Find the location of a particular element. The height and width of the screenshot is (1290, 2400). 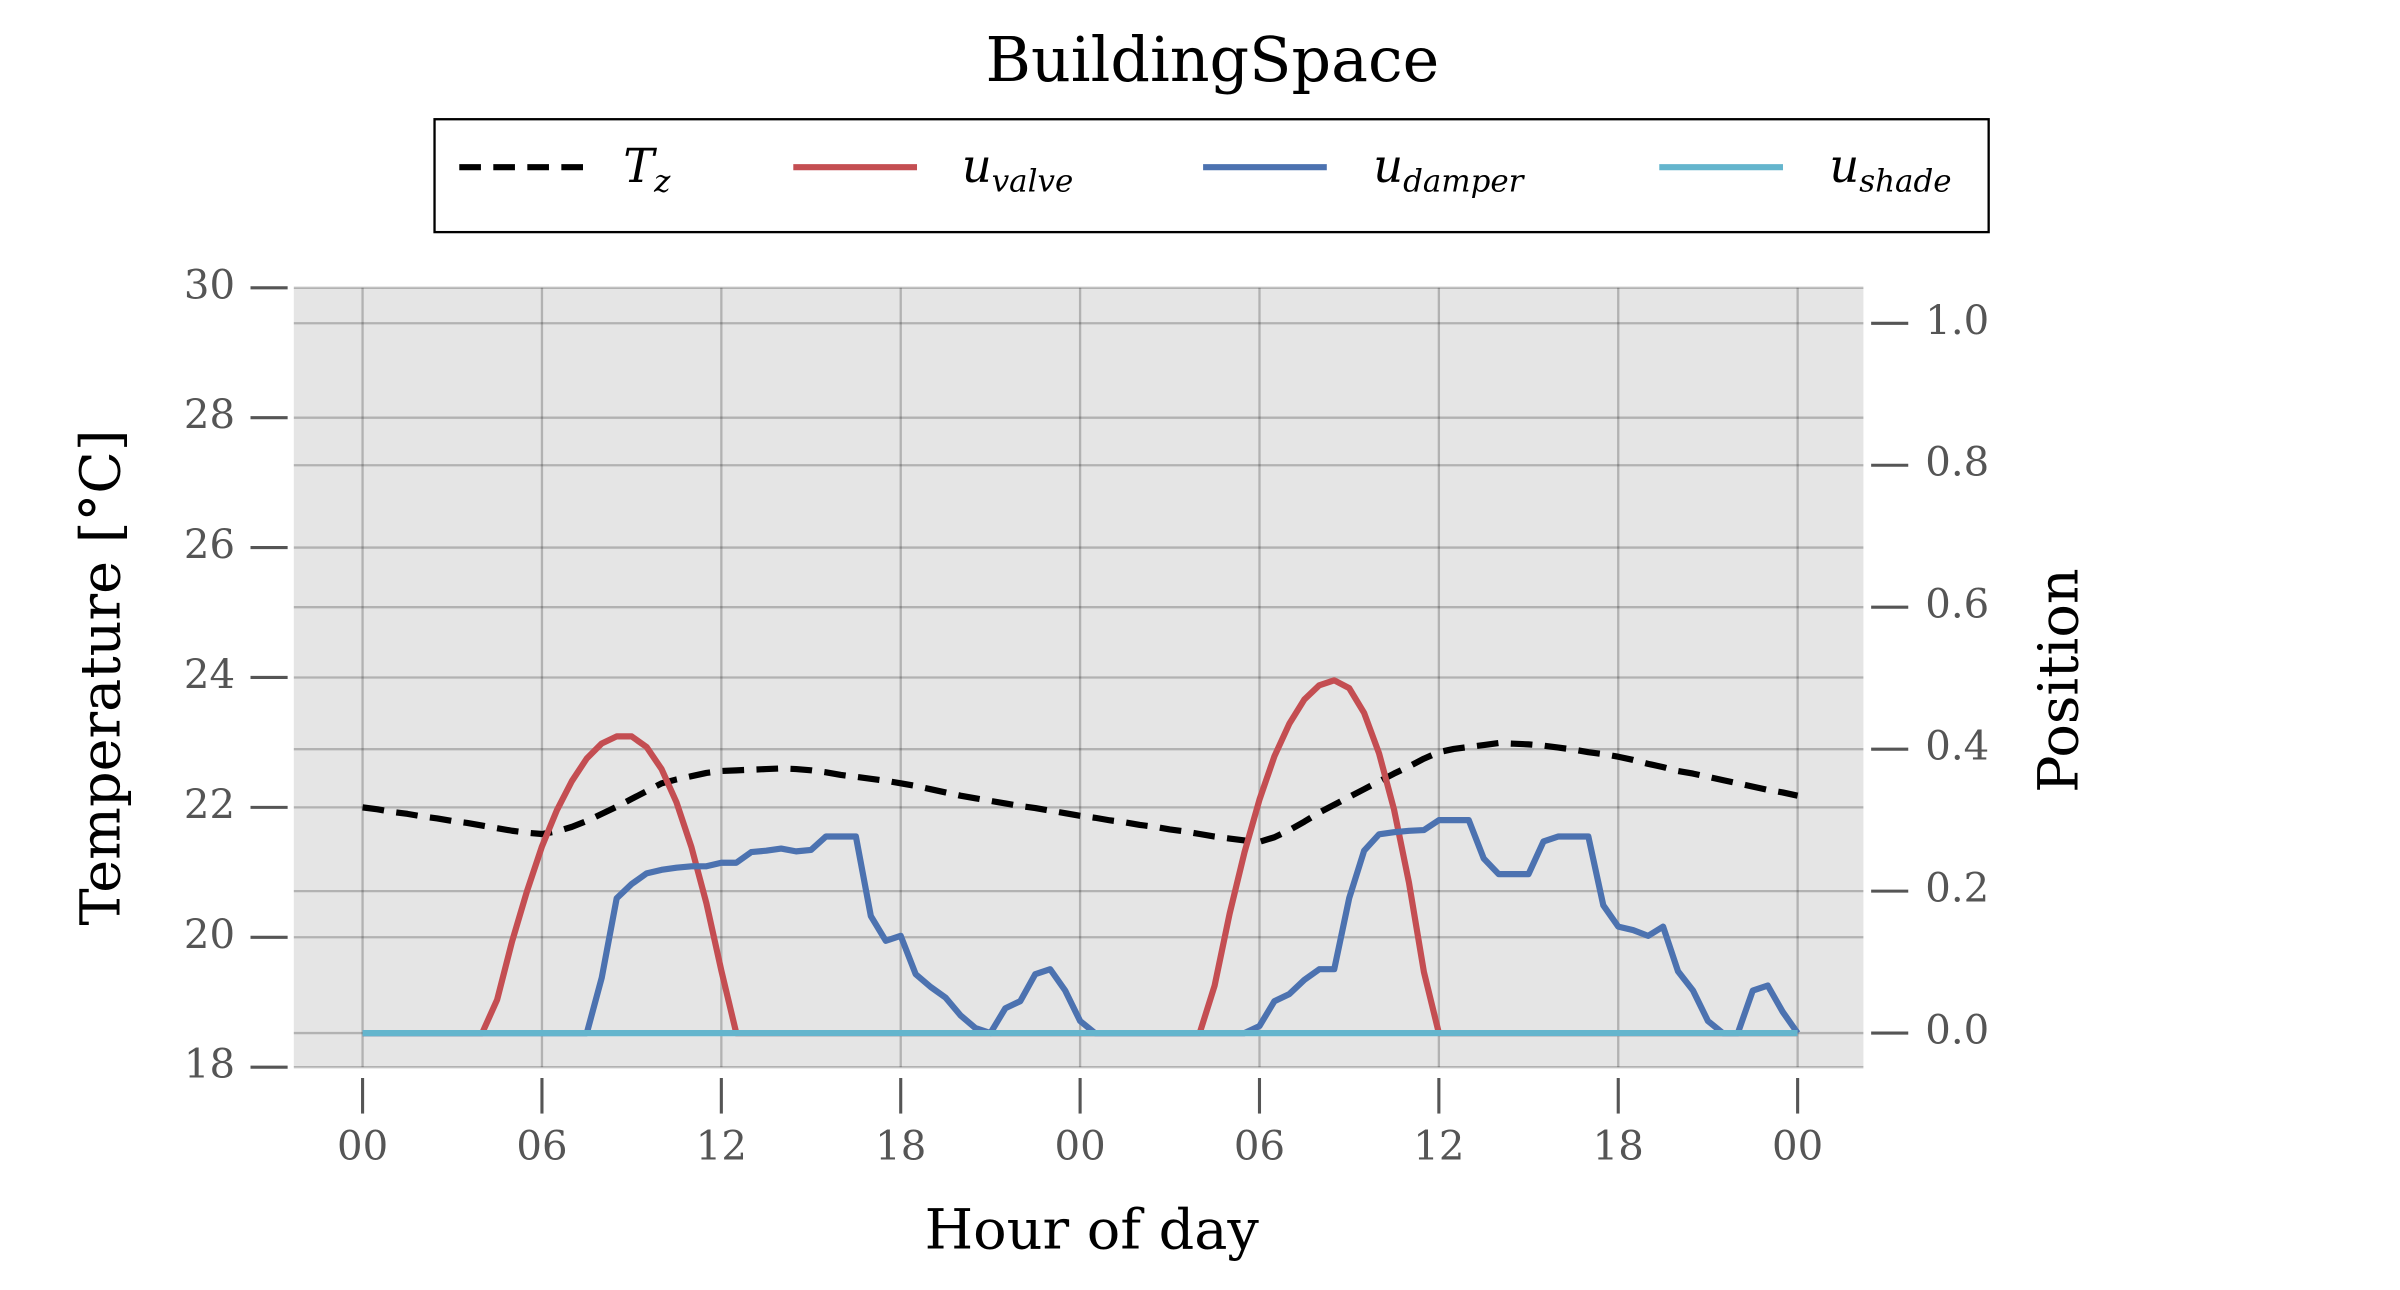

y-tick-label: 24 is located at coordinates (209, 675).